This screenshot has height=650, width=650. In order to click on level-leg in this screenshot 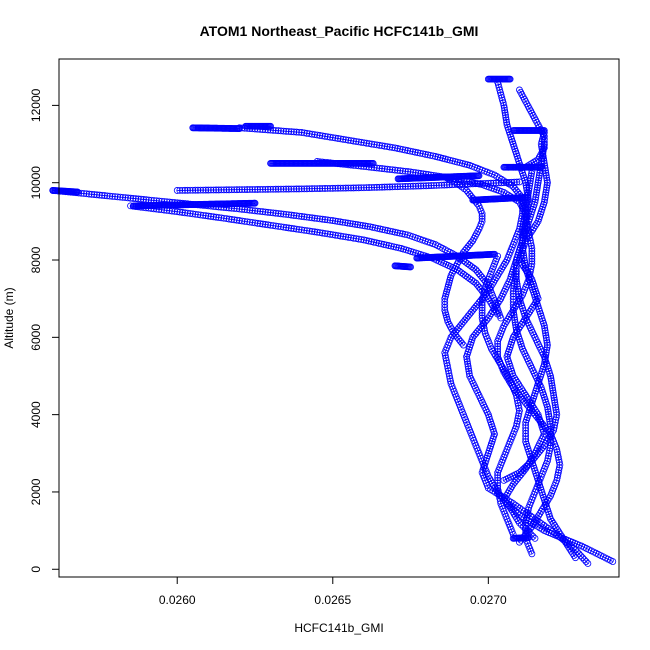, I will do `click(438, 177)`.